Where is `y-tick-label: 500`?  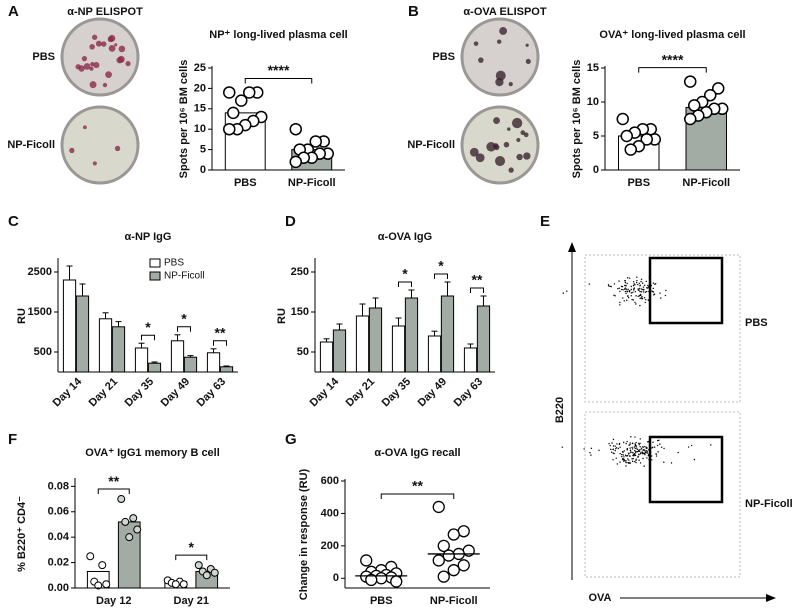
y-tick-label: 500 is located at coordinates (43, 352).